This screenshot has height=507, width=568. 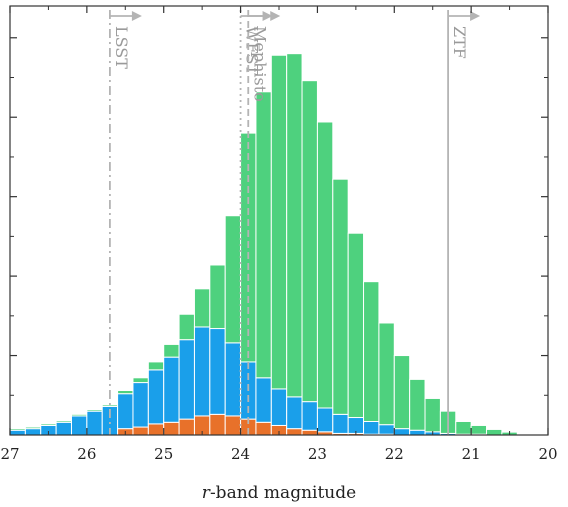 What do you see at coordinates (309, 432) in the screenshot?
I see `bar-series1-bin20` at bounding box center [309, 432].